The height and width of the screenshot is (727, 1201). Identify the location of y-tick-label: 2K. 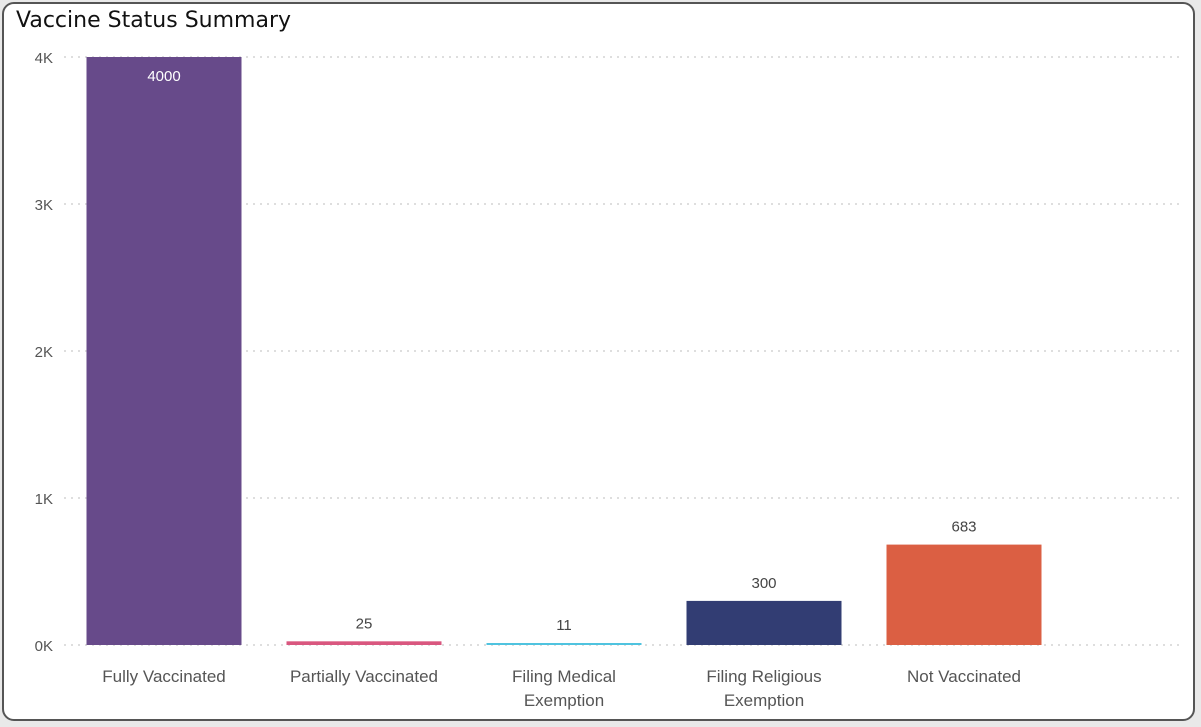
(44, 352).